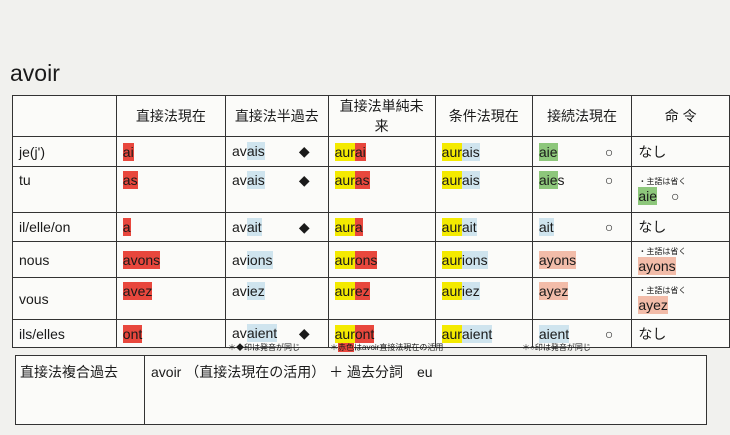 Image resolution: width=730 pixels, height=435 pixels. I want to click on table-row: il/elle/on a ◆ avait aura aurait ○ ait なし, so click(371, 227).